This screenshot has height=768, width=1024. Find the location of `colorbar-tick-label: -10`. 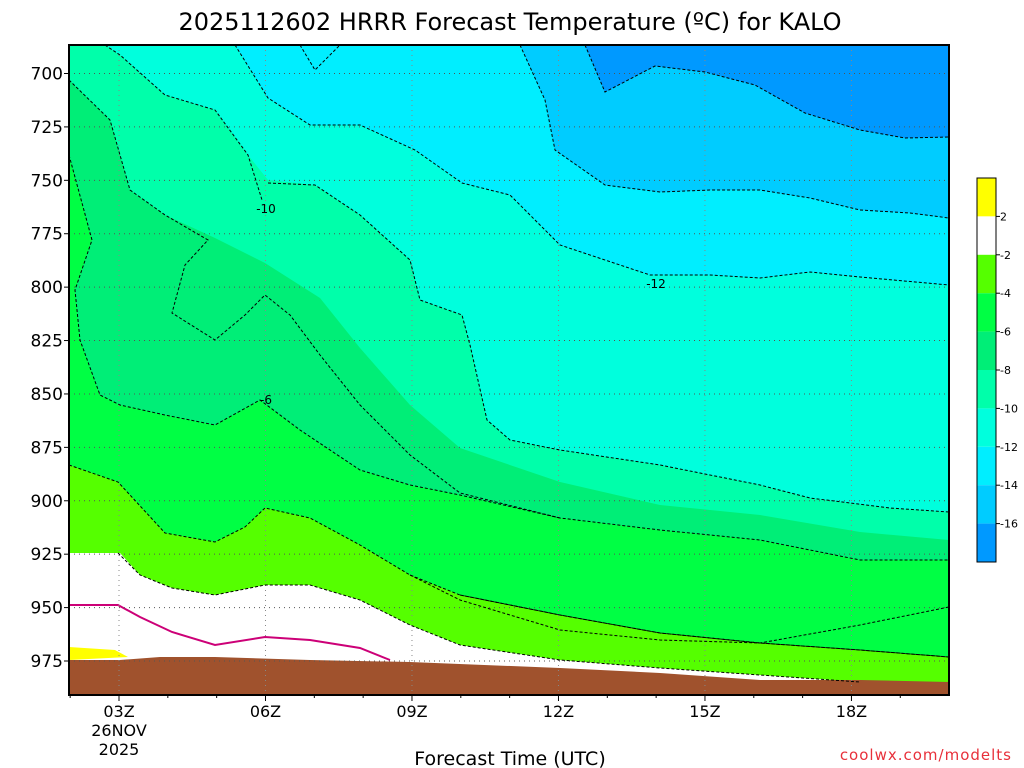

colorbar-tick-label: -10 is located at coordinates (1009, 408).